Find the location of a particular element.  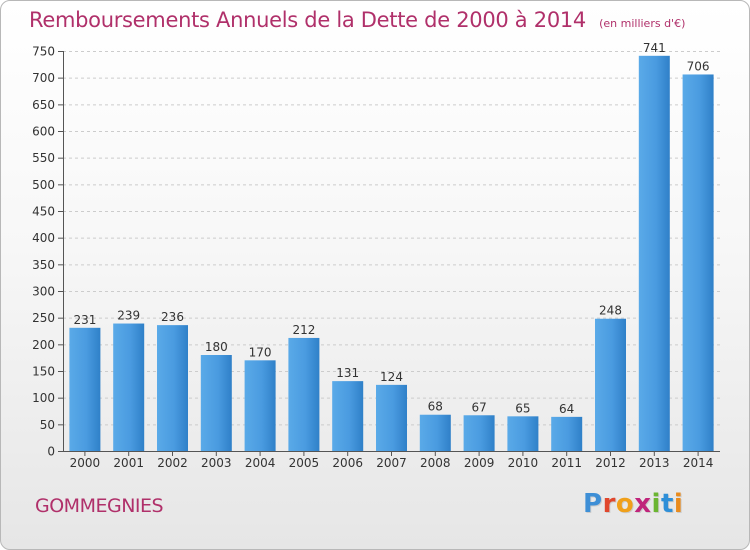

x-tick-label: 2013 is located at coordinates (654, 463).